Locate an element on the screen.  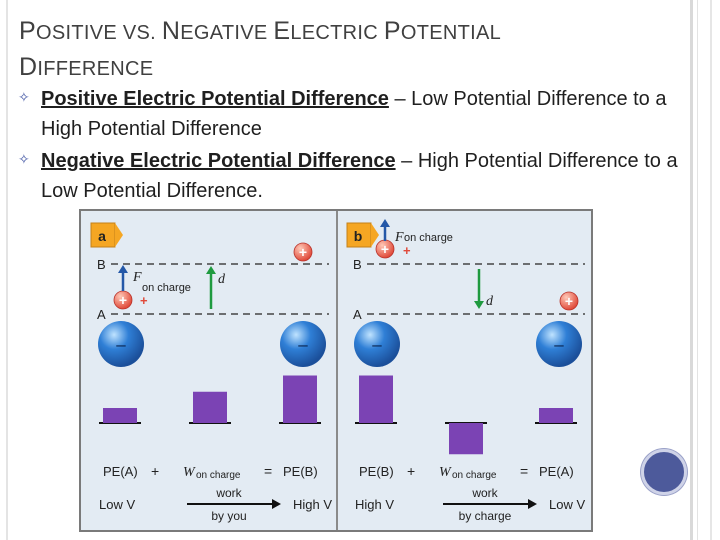
panel-b-charge-plus: + is located at coordinates (407, 250).